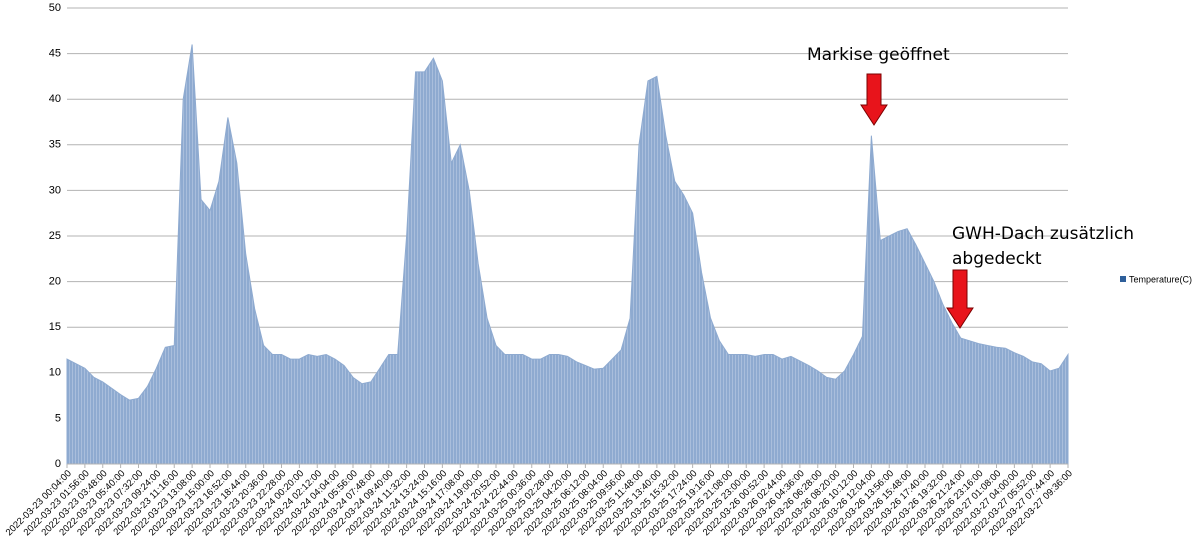 Image resolution: width=1200 pixels, height=548 pixels. Describe the element at coordinates (55, 54) in the screenshot. I see `y-tick-label: 45` at that location.